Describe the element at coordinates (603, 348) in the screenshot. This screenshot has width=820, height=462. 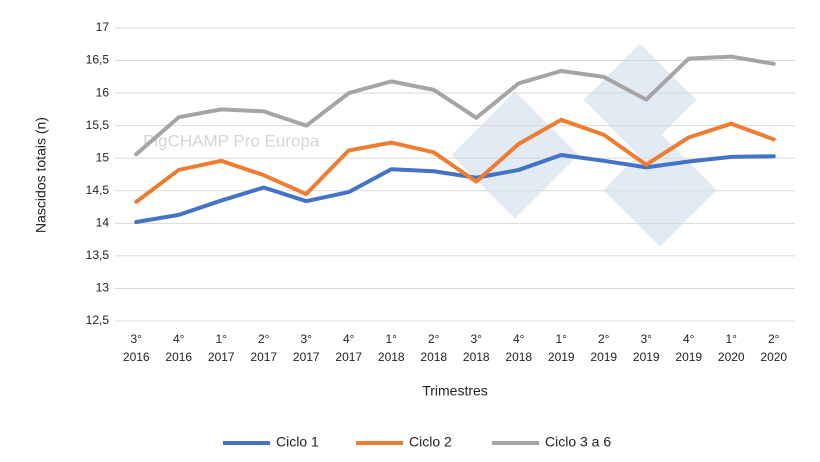
I see `x-tick-label: 2° 2019` at that location.